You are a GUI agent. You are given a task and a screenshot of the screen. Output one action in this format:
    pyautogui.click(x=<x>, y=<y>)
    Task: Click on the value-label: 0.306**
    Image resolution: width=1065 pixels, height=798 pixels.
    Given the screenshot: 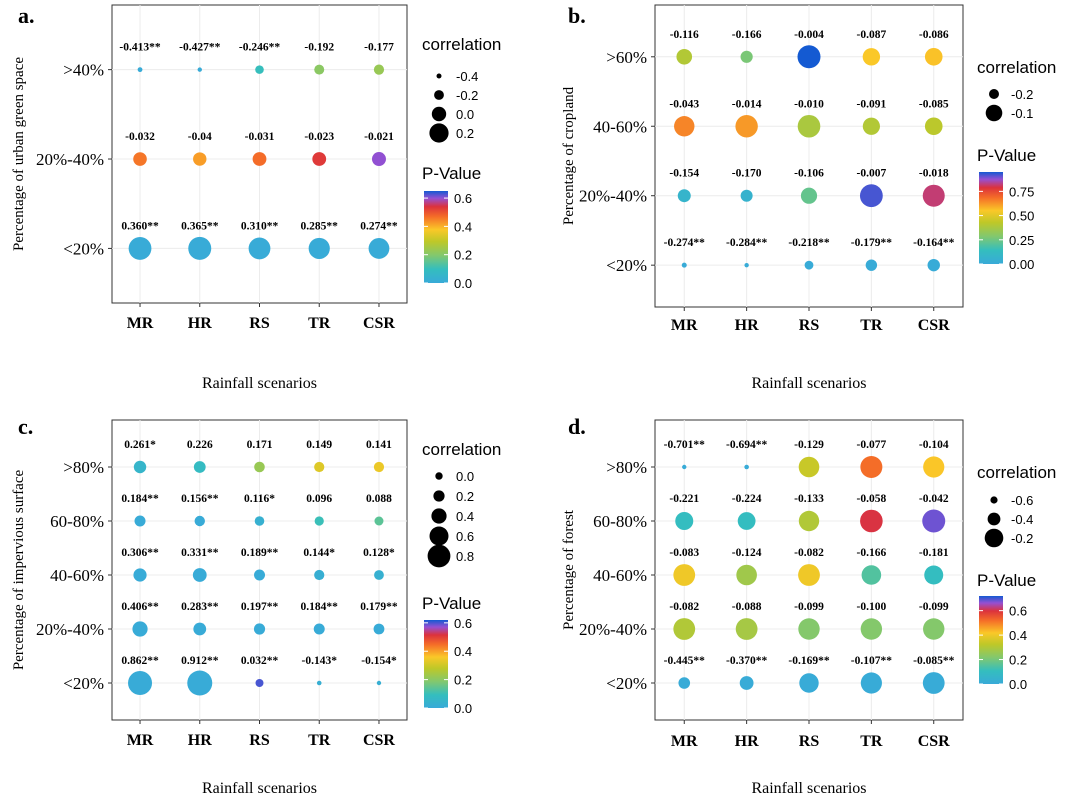 What is the action you would take?
    pyautogui.click(x=140, y=553)
    